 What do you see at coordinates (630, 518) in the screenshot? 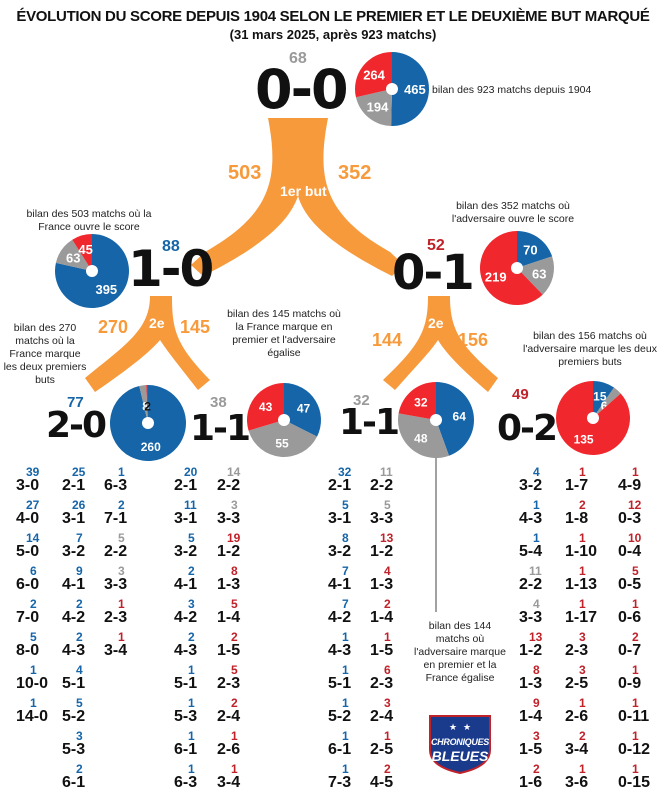
I see `final-score: 0-3` at bounding box center [630, 518].